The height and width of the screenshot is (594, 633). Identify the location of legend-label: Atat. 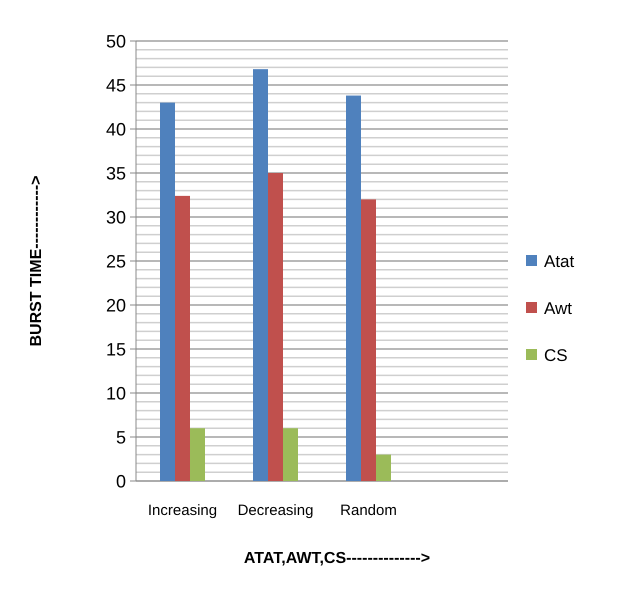
(559, 261).